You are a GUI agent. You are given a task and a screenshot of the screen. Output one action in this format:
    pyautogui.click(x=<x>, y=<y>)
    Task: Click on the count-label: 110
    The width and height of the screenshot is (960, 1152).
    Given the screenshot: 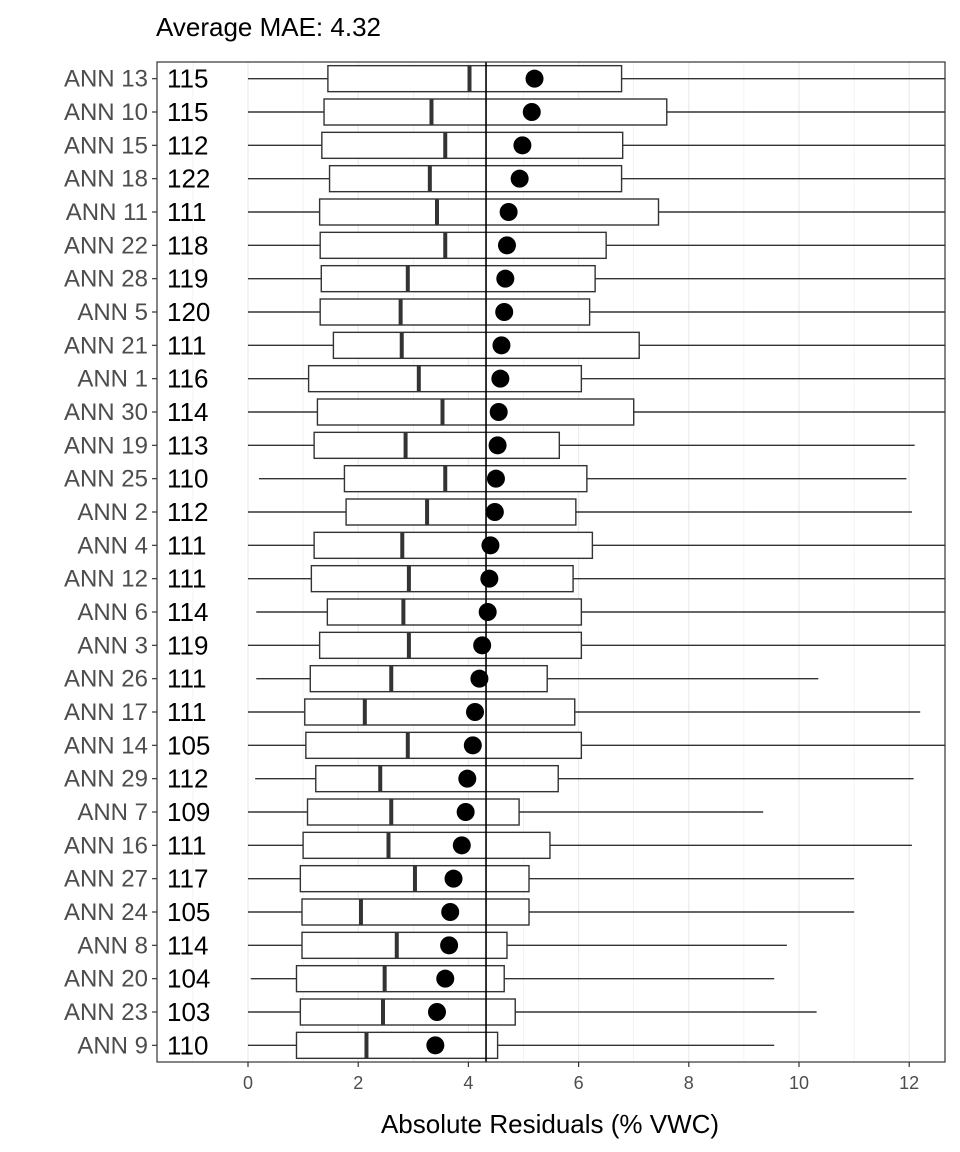 What is the action you would take?
    pyautogui.click(x=187, y=1045)
    